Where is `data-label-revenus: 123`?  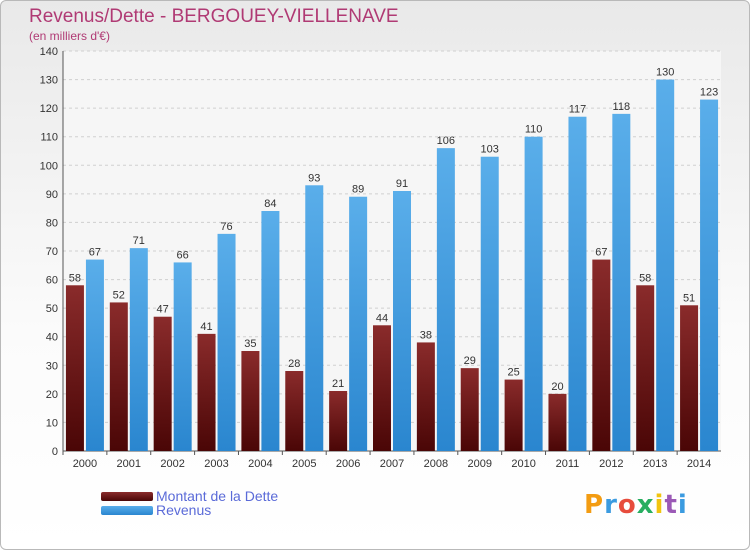
data-label-revenus: 123 is located at coordinates (709, 93).